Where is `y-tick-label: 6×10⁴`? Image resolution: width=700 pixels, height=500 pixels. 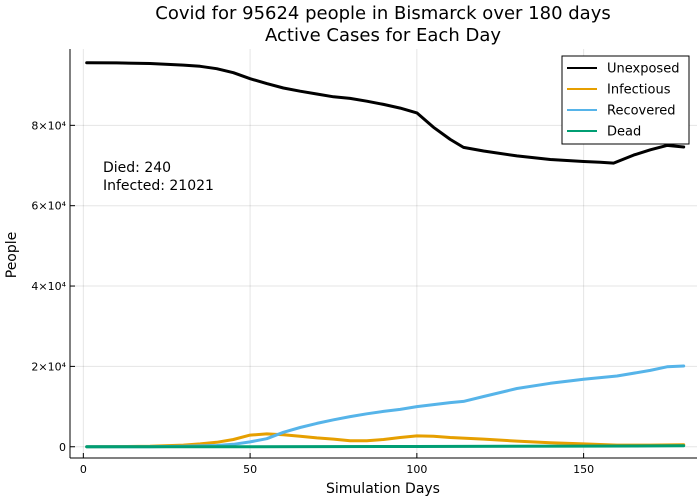
y-tick-label: 6×10⁴ is located at coordinates (48, 206).